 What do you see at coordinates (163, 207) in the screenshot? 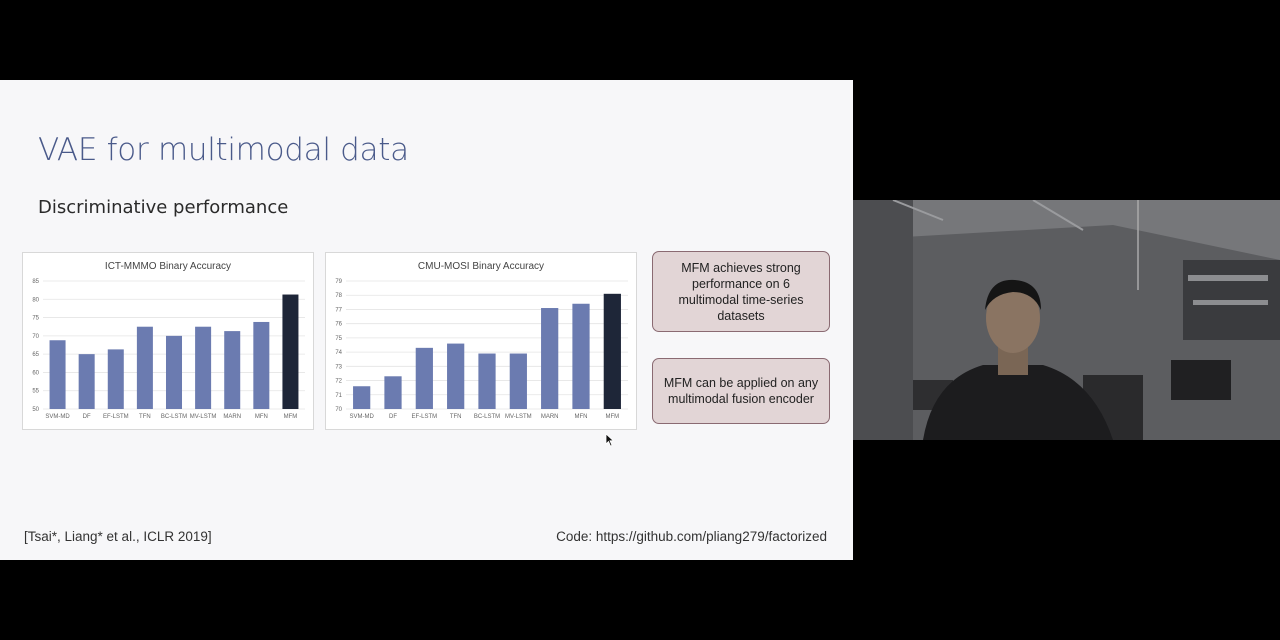
I see `slide-subtitle: Discriminative performance` at bounding box center [163, 207].